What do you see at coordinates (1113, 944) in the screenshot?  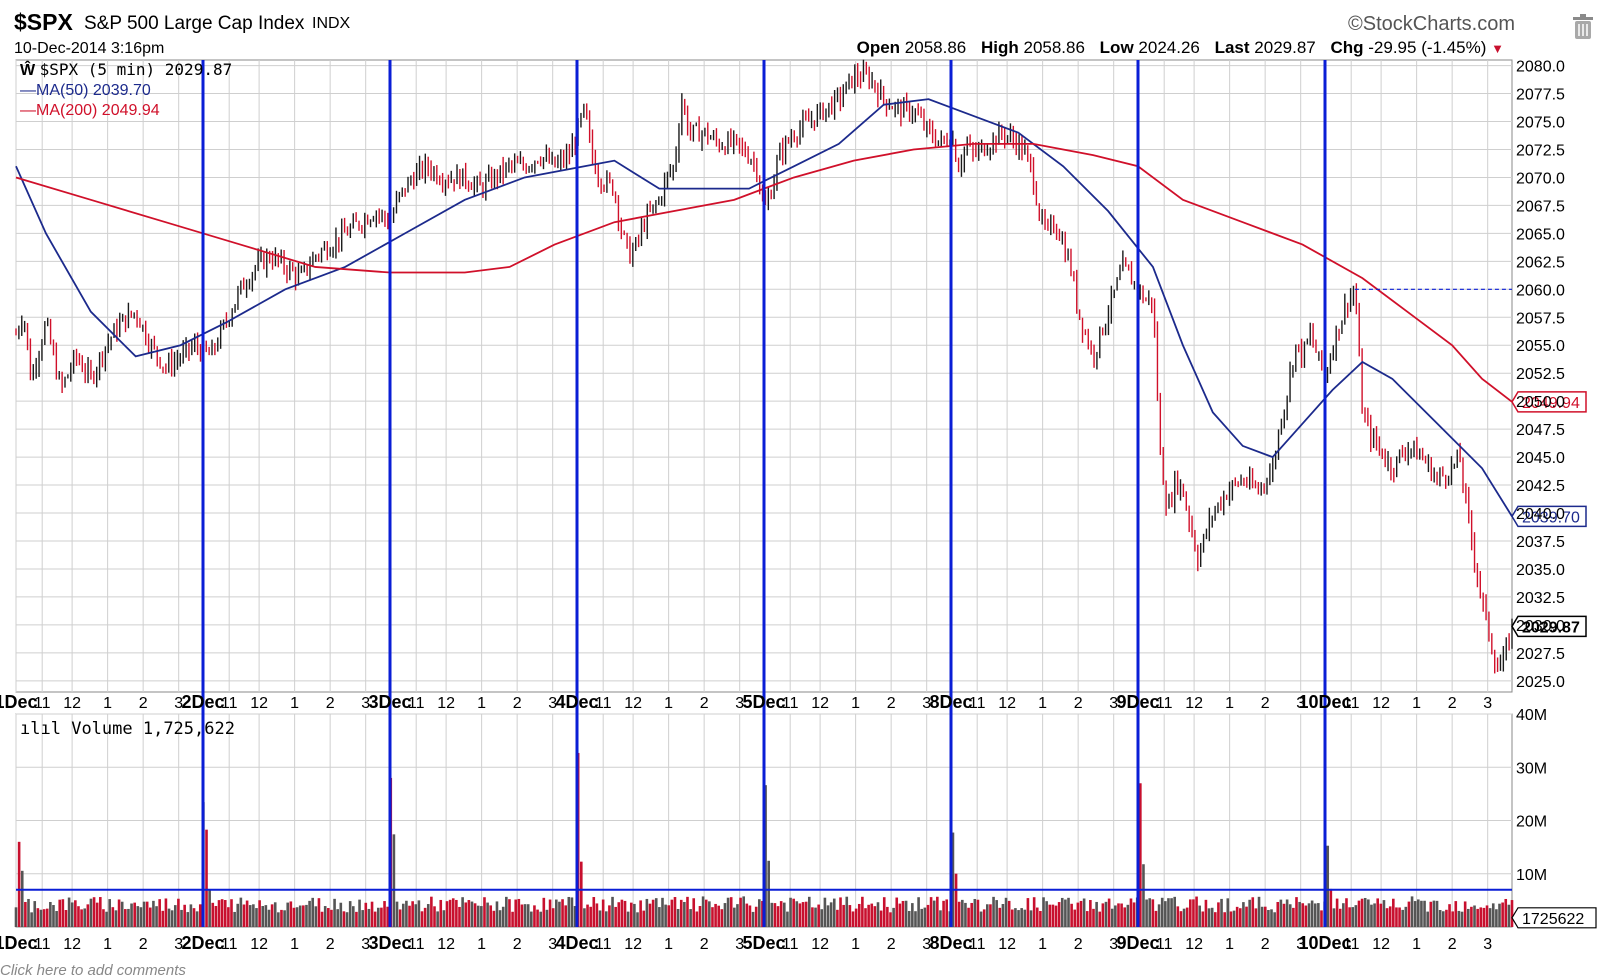 I see `volume-x-tick-label: 3` at bounding box center [1113, 944].